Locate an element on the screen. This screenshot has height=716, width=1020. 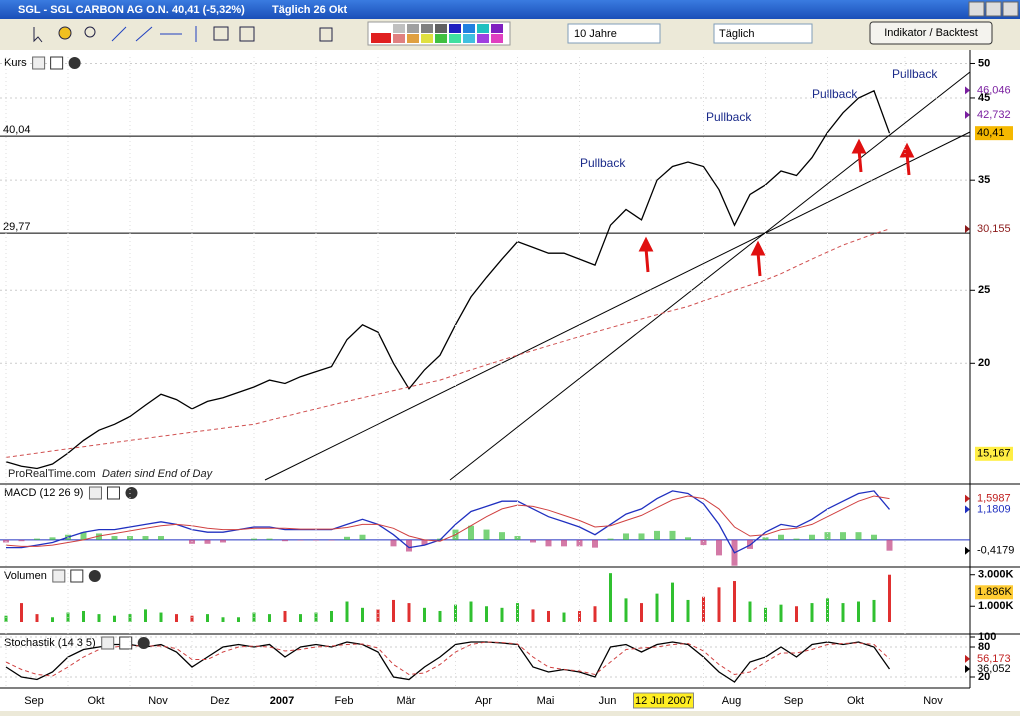
x-tick-label: Apr is located at coordinates (483, 701).